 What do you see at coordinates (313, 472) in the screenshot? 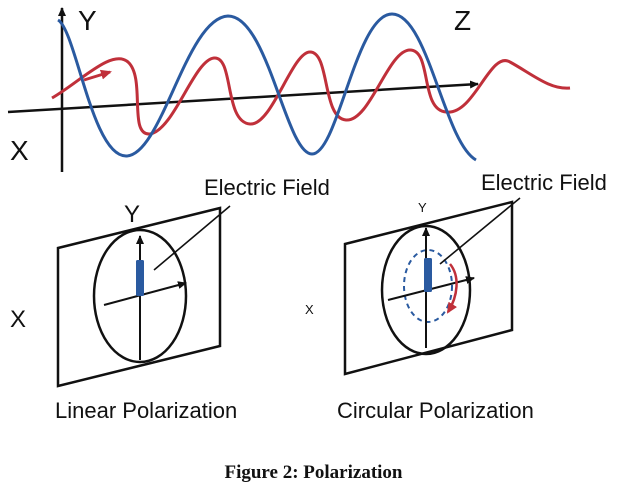
I see `figure-caption: Figure 2: Polarization` at bounding box center [313, 472].